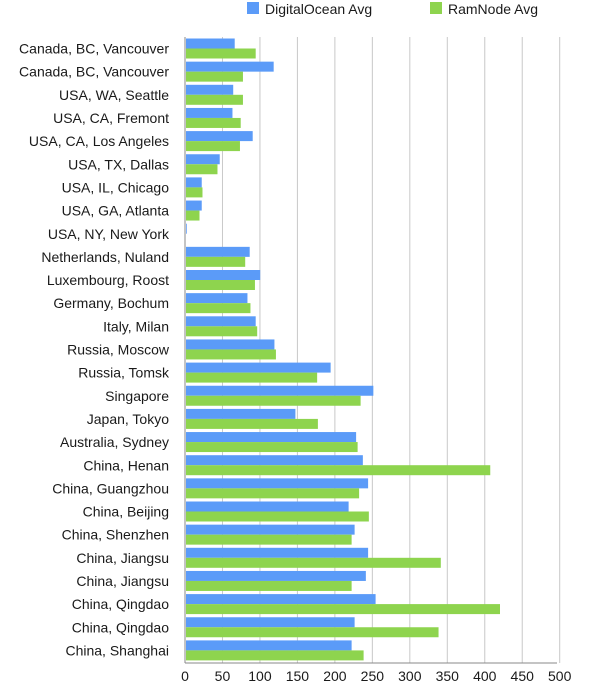 This screenshot has height=686, width=591. Describe the element at coordinates (109, 234) in the screenshot. I see `category-label: USA, NY, New York` at that location.